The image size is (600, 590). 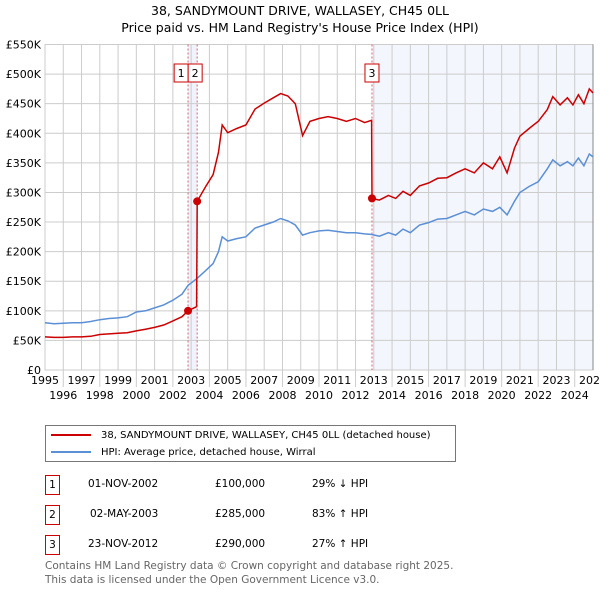 I want to click on shaded-region, so click(x=193, y=207).